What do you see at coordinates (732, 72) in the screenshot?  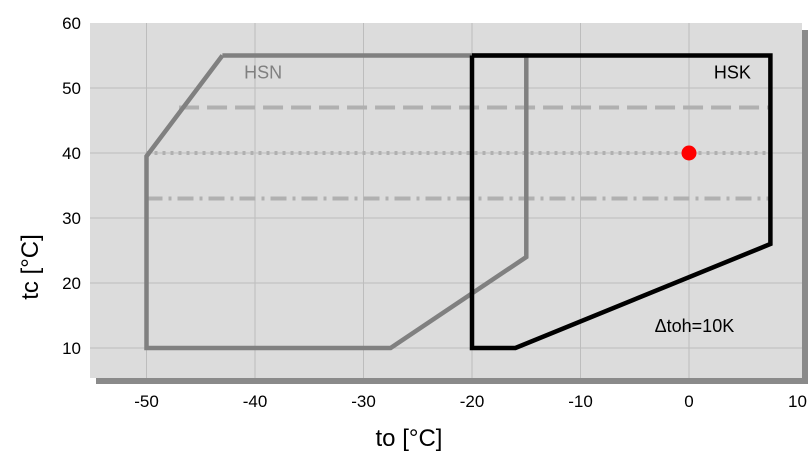 I see `annotation-label: HSK` at bounding box center [732, 72].